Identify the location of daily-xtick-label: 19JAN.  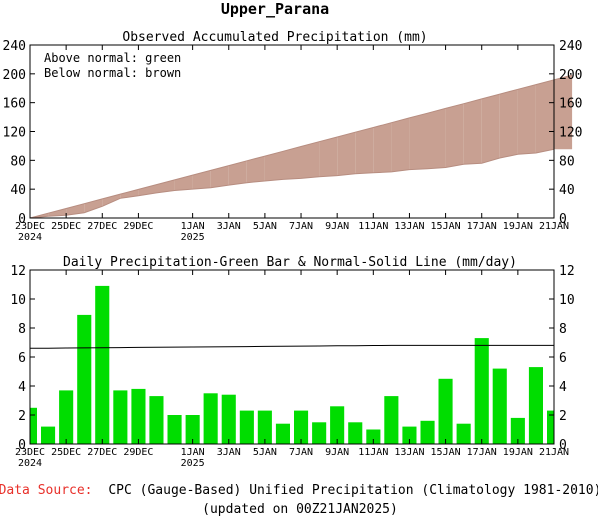
(518, 452).